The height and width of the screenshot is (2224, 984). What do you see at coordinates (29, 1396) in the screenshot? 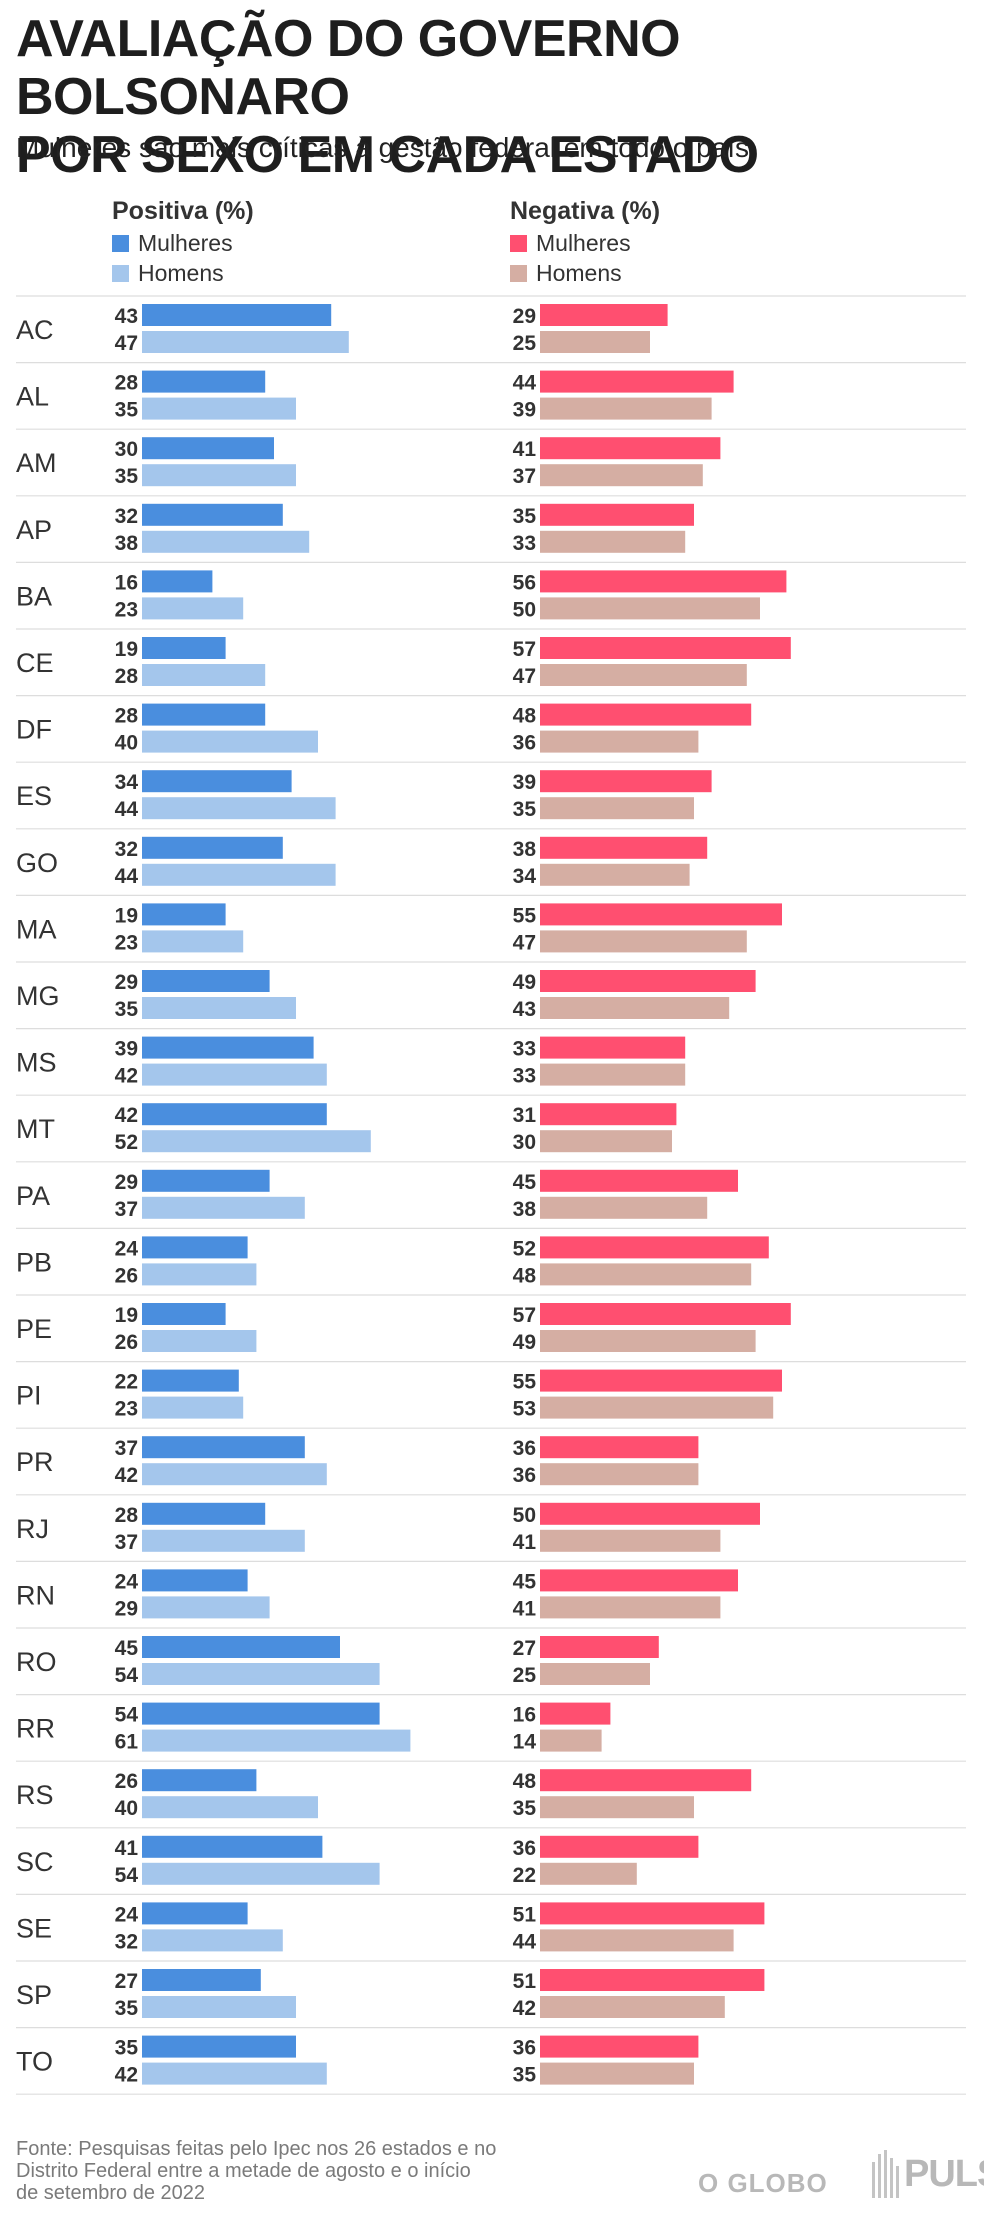
I see `state-label: PI` at bounding box center [29, 1396].